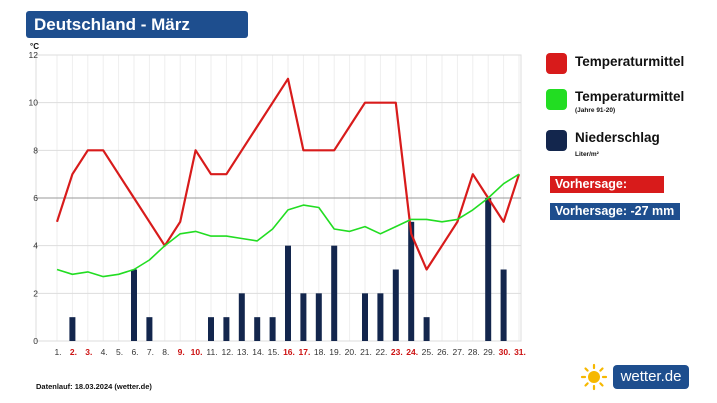 Image resolution: width=717 pixels, height=403 pixels. Describe the element at coordinates (35, 341) in the screenshot. I see `y-tick-label: 0` at that location.